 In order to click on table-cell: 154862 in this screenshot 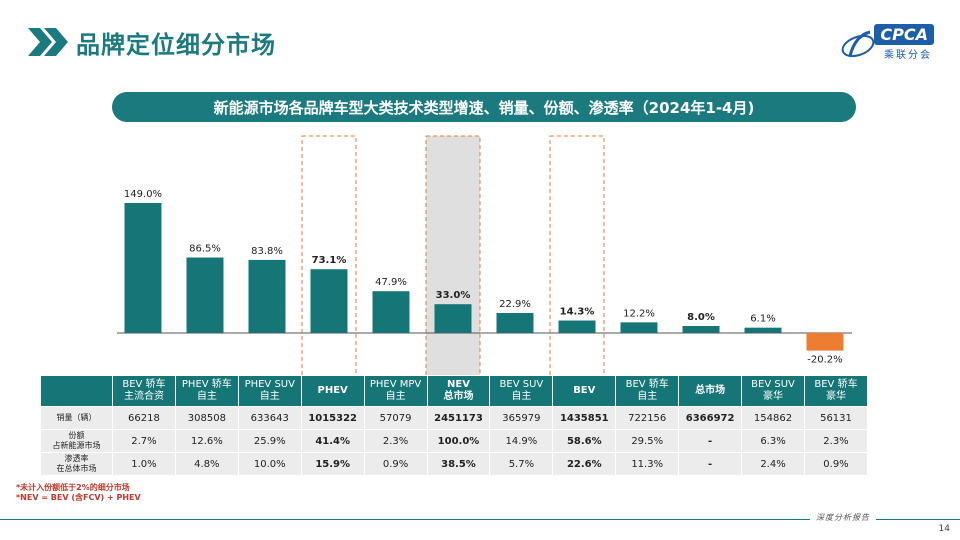, I will do `click(773, 418)`.